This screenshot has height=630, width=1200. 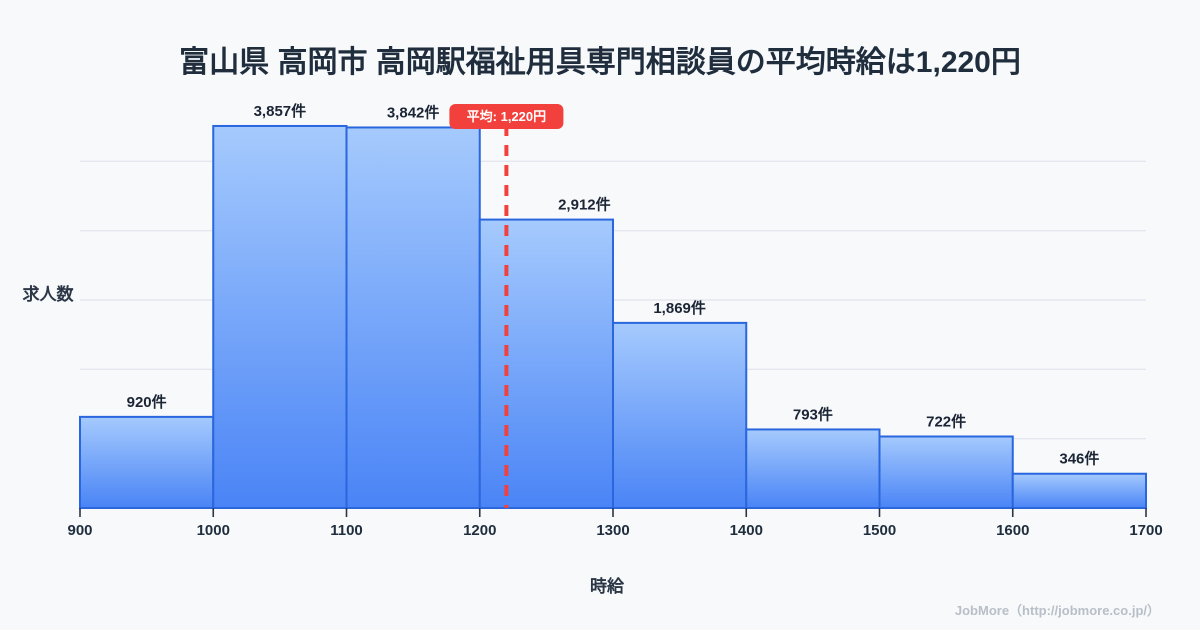 I want to click on bar-label-1400: 793件, so click(x=813, y=414).